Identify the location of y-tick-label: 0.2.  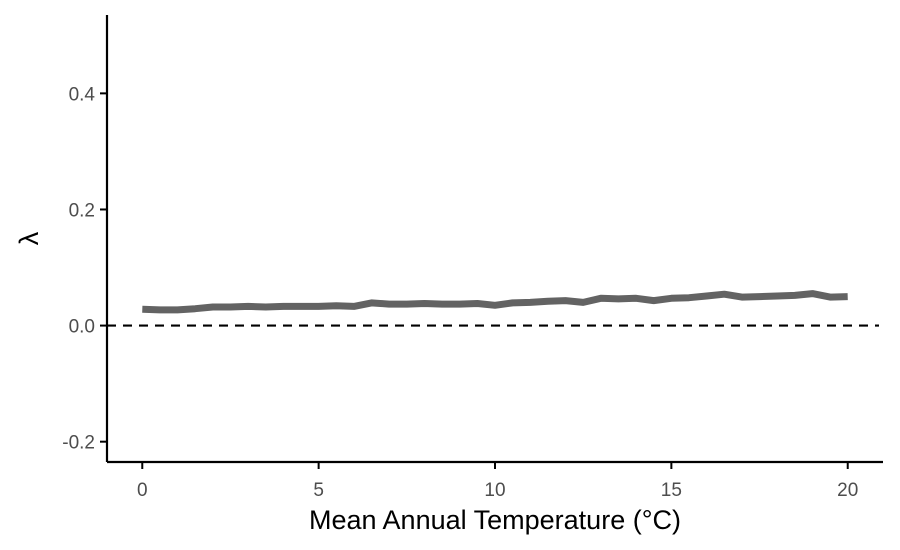
(82, 210).